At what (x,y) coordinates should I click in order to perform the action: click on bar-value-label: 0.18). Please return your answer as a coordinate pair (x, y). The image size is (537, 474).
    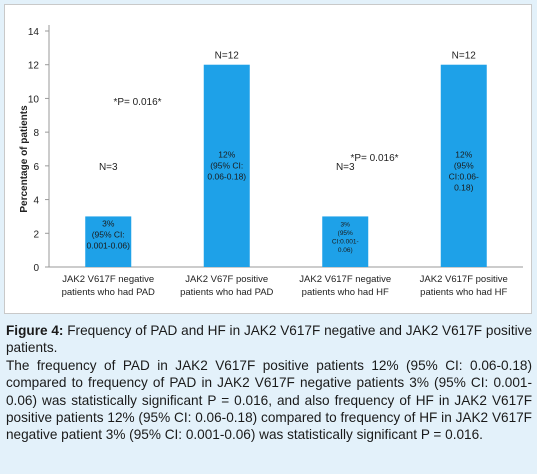
    Looking at the image, I should click on (464, 187).